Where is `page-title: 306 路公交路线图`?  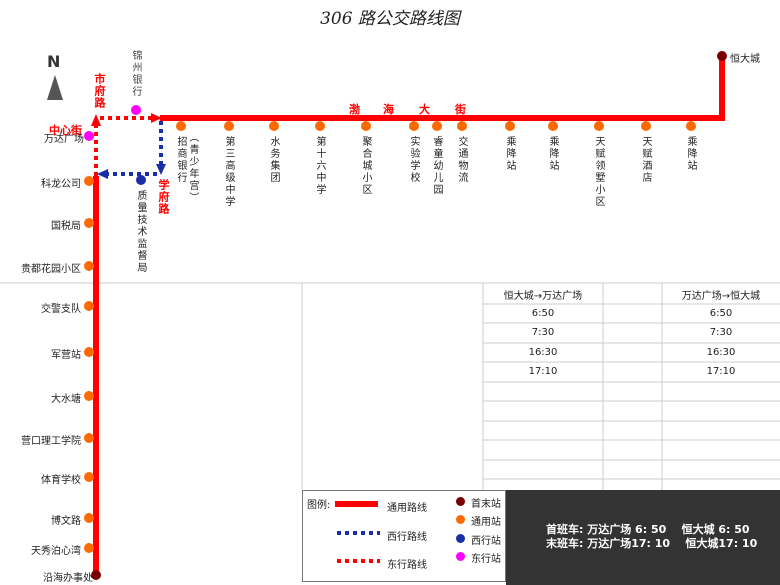
page-title: 306 路公交路线图 is located at coordinates (390, 19).